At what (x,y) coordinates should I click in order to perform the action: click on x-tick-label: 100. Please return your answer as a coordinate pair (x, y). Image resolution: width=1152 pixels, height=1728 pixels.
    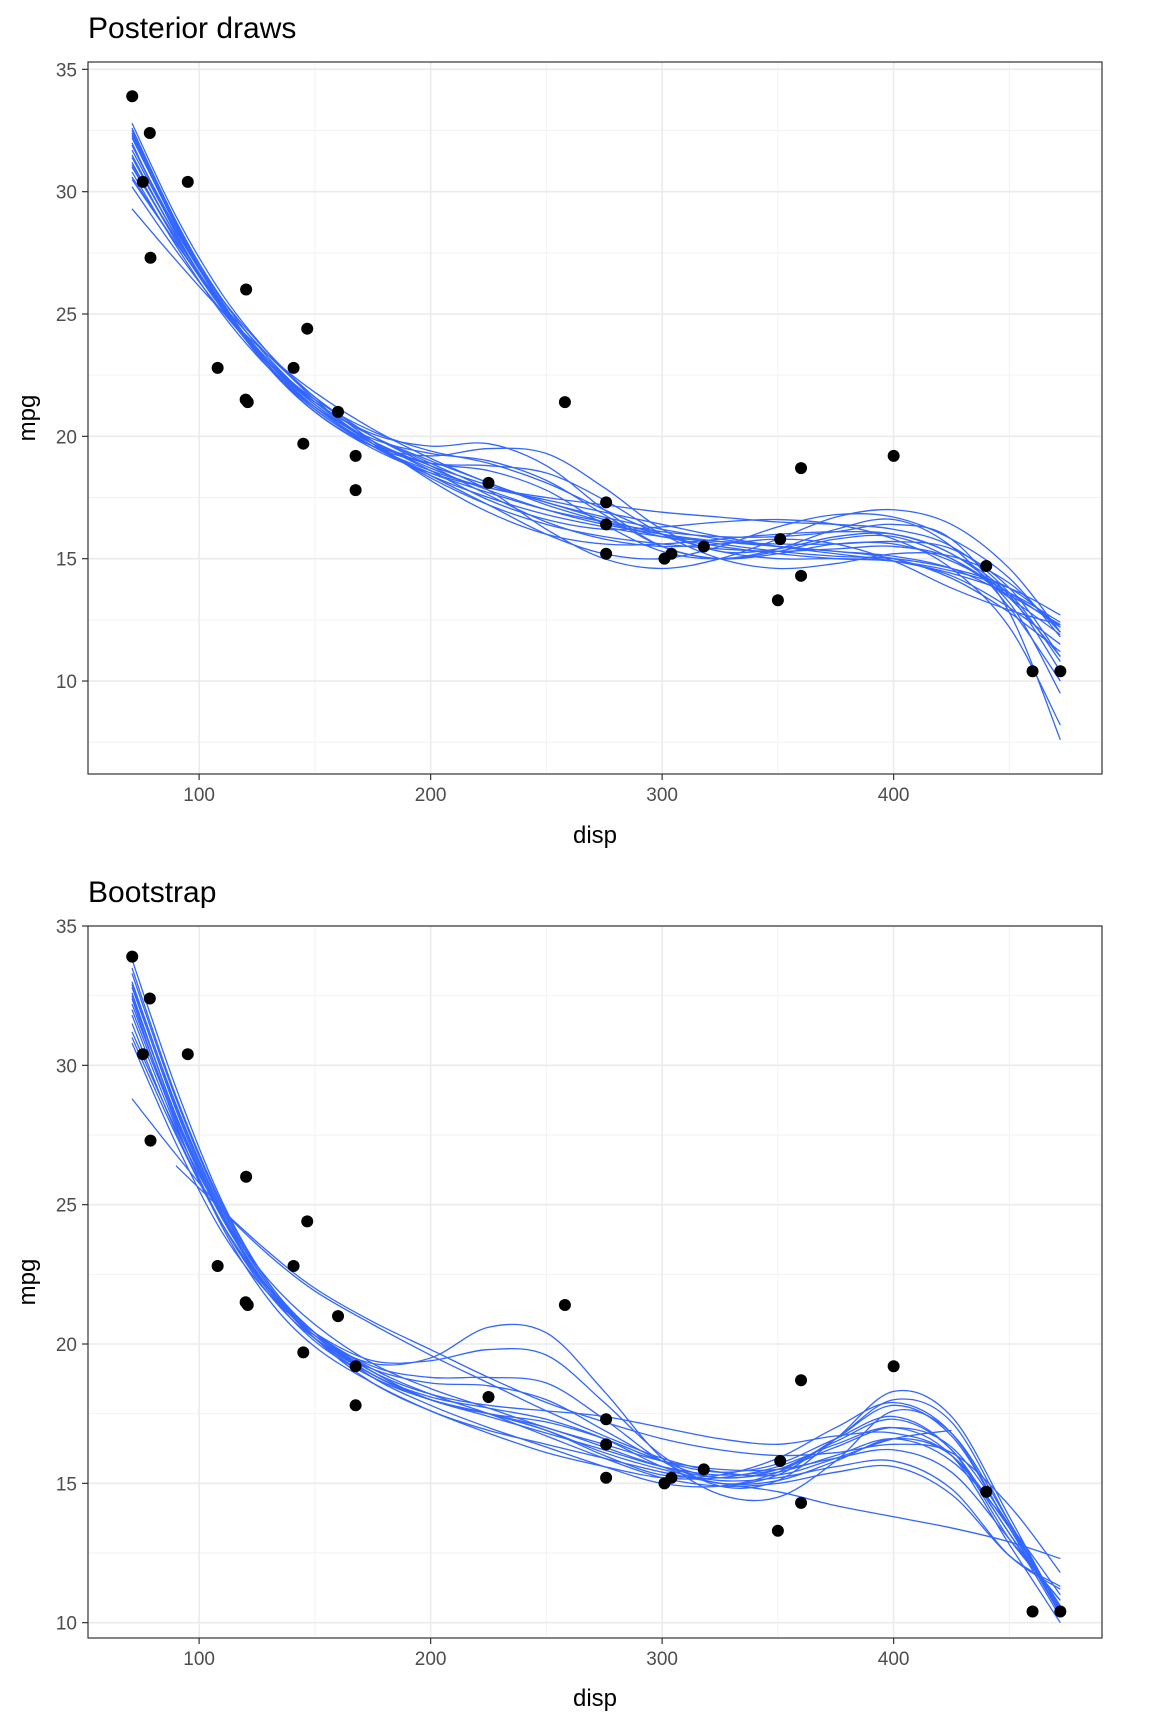
    Looking at the image, I should click on (199, 795).